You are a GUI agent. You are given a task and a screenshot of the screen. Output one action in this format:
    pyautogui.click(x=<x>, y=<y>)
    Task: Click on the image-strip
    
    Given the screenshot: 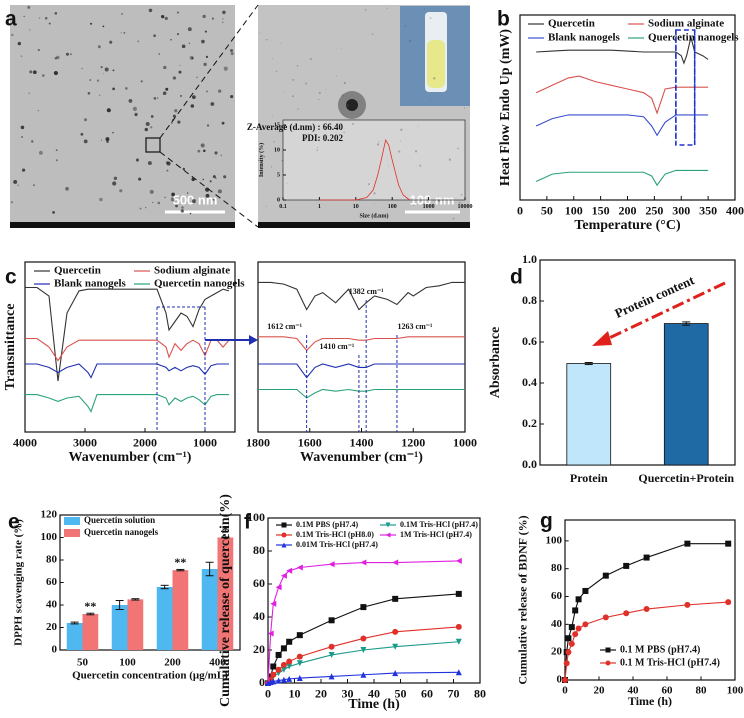 What is the action you would take?
    pyautogui.click(x=122, y=225)
    